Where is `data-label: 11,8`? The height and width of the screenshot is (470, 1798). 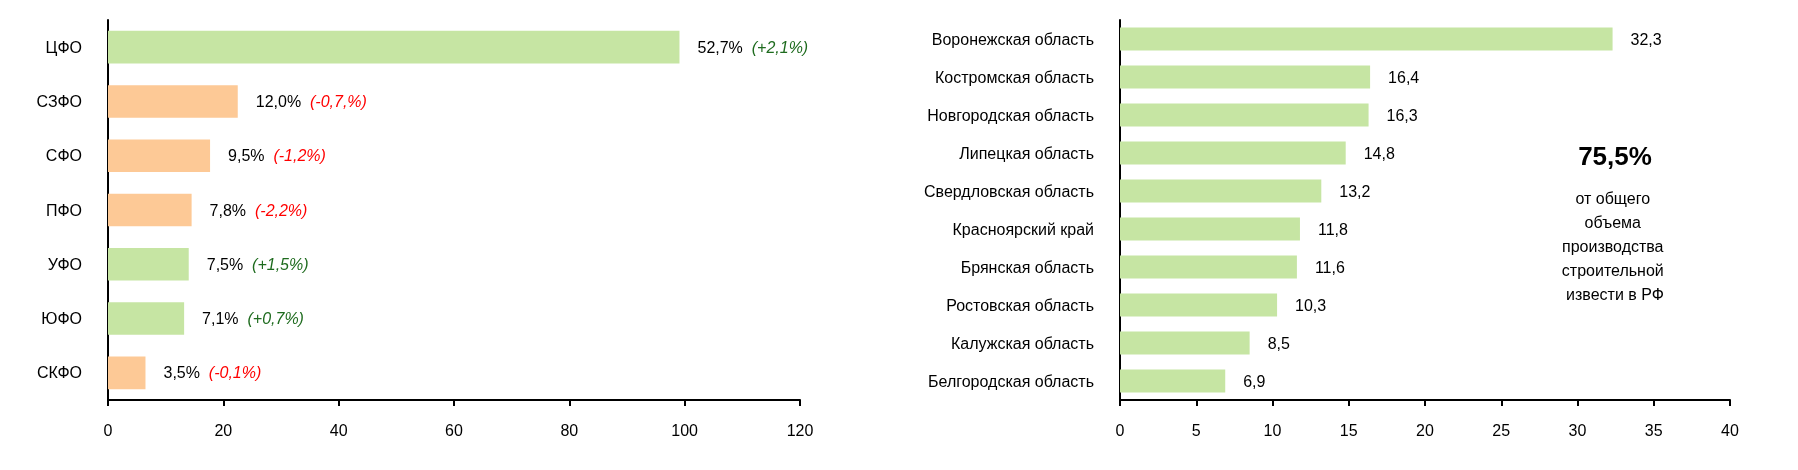
data-label: 11,8 is located at coordinates (1332, 229).